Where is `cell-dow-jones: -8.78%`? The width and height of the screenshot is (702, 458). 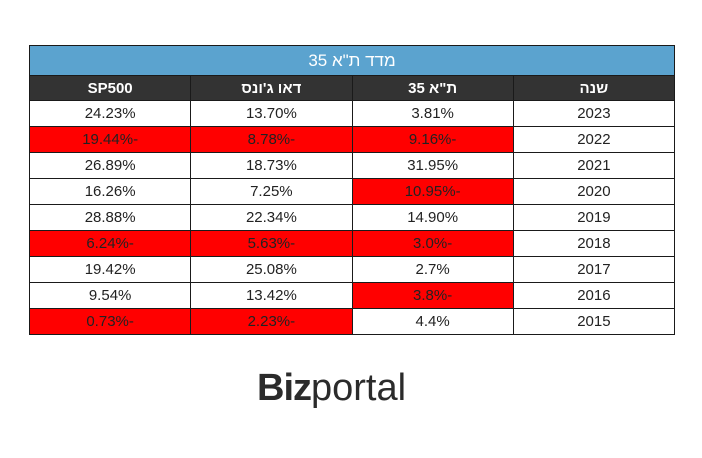
cell-dow-jones: -8.78% is located at coordinates (271, 139).